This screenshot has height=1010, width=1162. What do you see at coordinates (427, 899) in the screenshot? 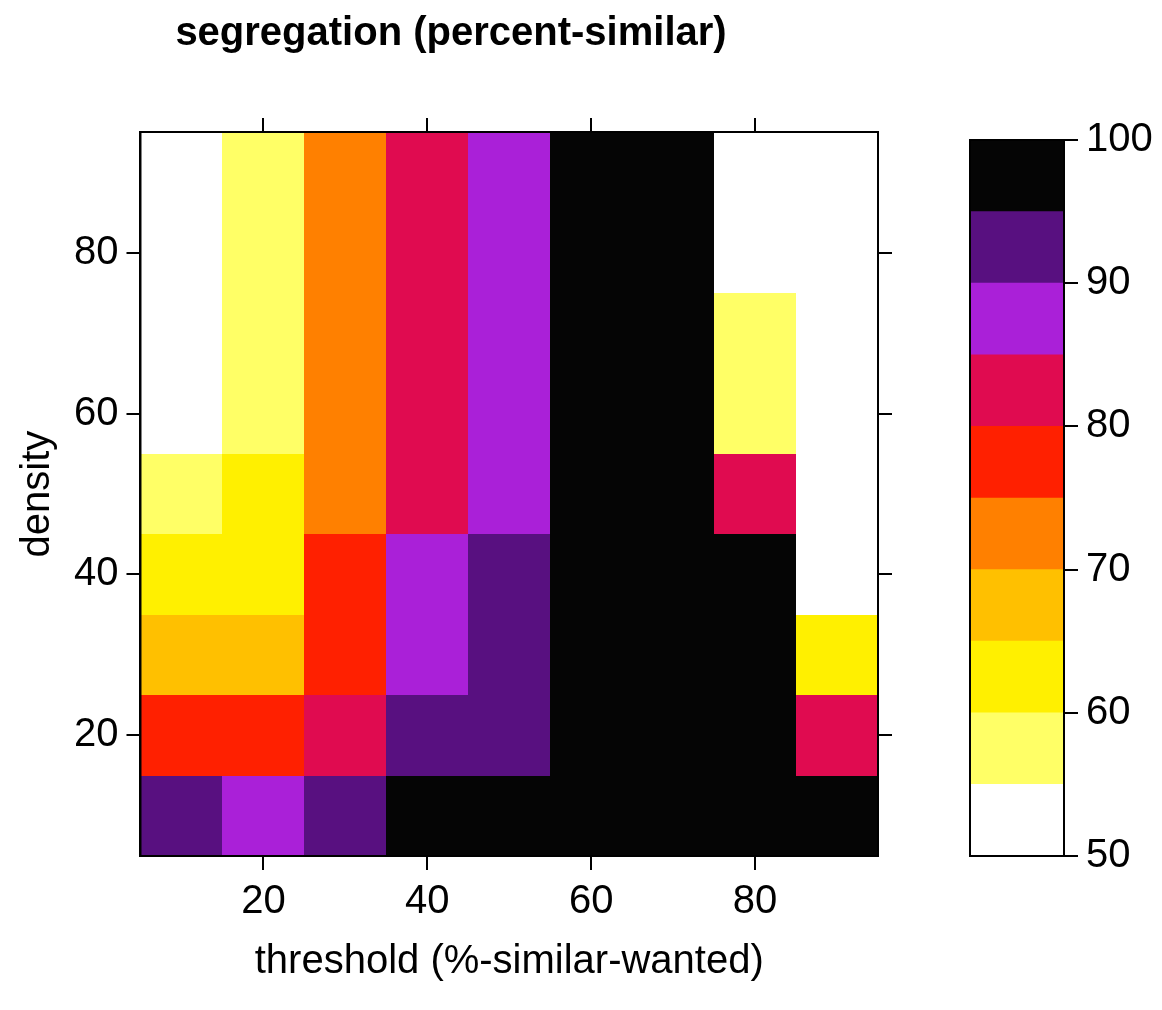
I see `x-tick-label: 40` at bounding box center [427, 899].